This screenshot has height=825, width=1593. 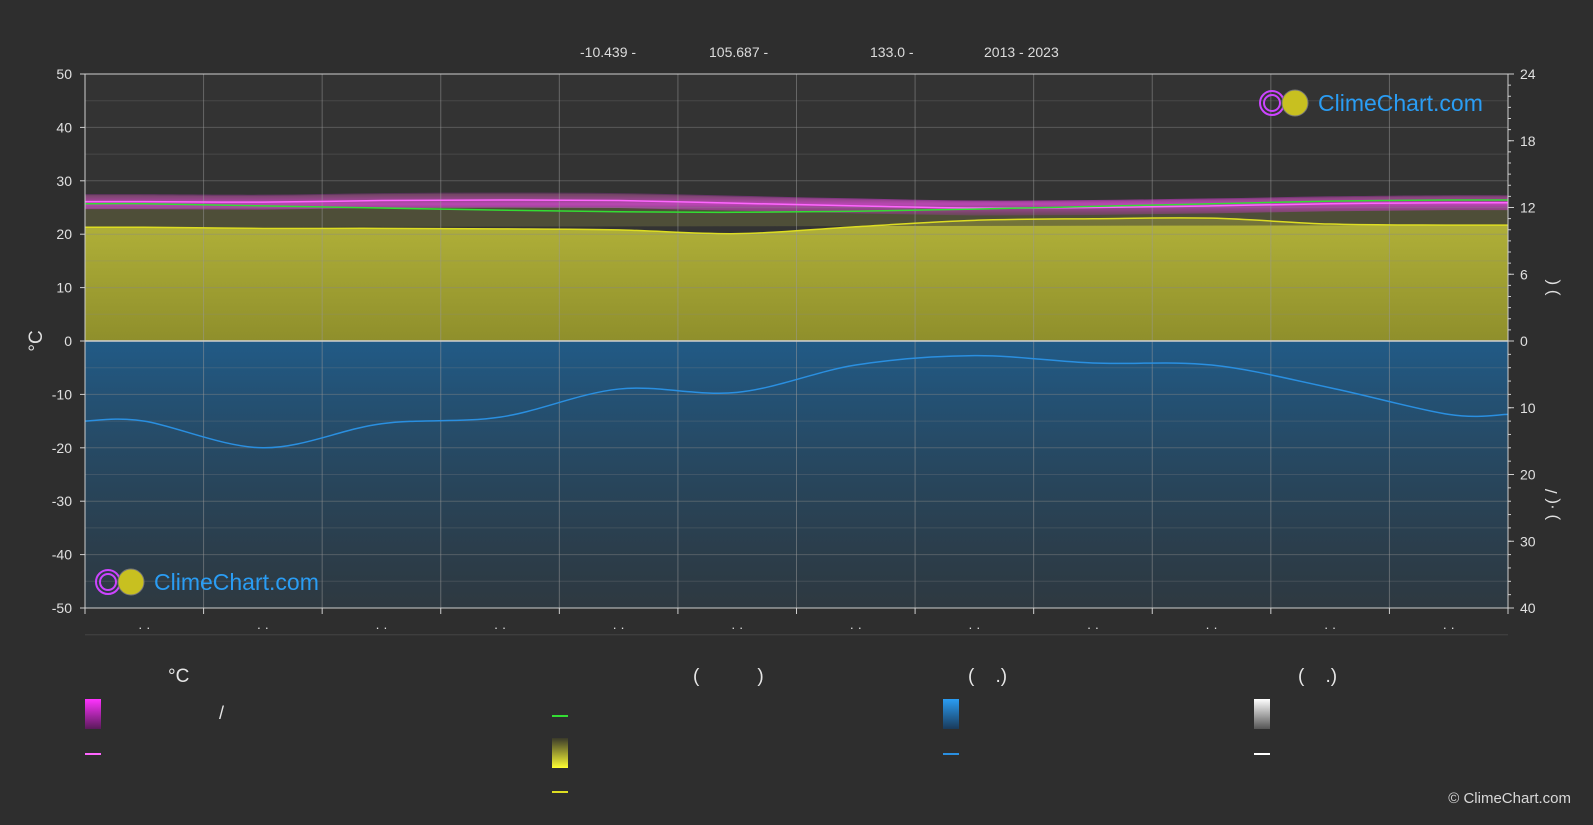 I want to click on y-tick-label-right-top: 0, so click(x=1524, y=341).